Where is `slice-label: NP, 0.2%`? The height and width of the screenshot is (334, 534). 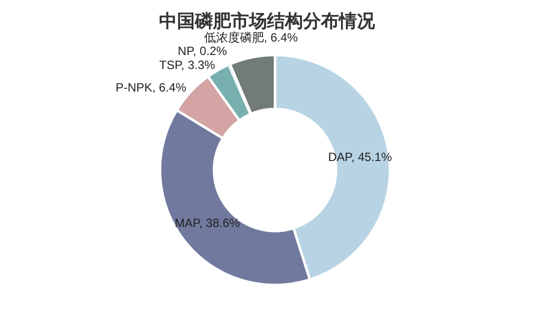 slice-label: NP, 0.2% is located at coordinates (203, 51).